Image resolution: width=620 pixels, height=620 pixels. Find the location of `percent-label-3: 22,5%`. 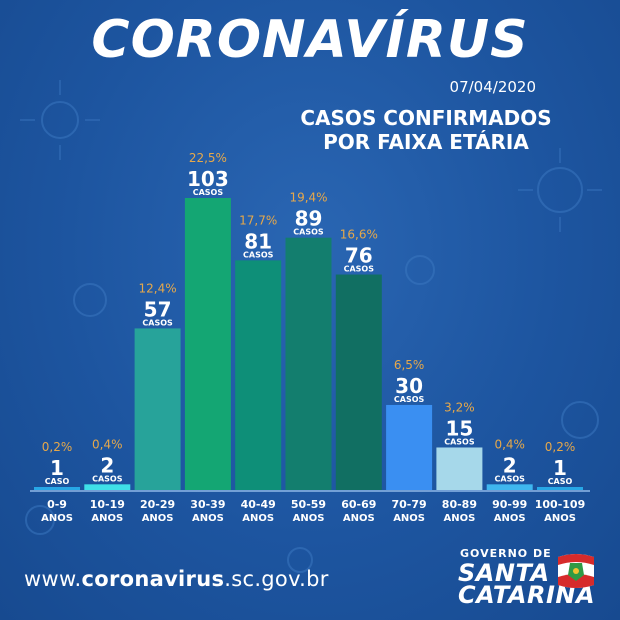

percent-label-3: 22,5% is located at coordinates (208, 158).